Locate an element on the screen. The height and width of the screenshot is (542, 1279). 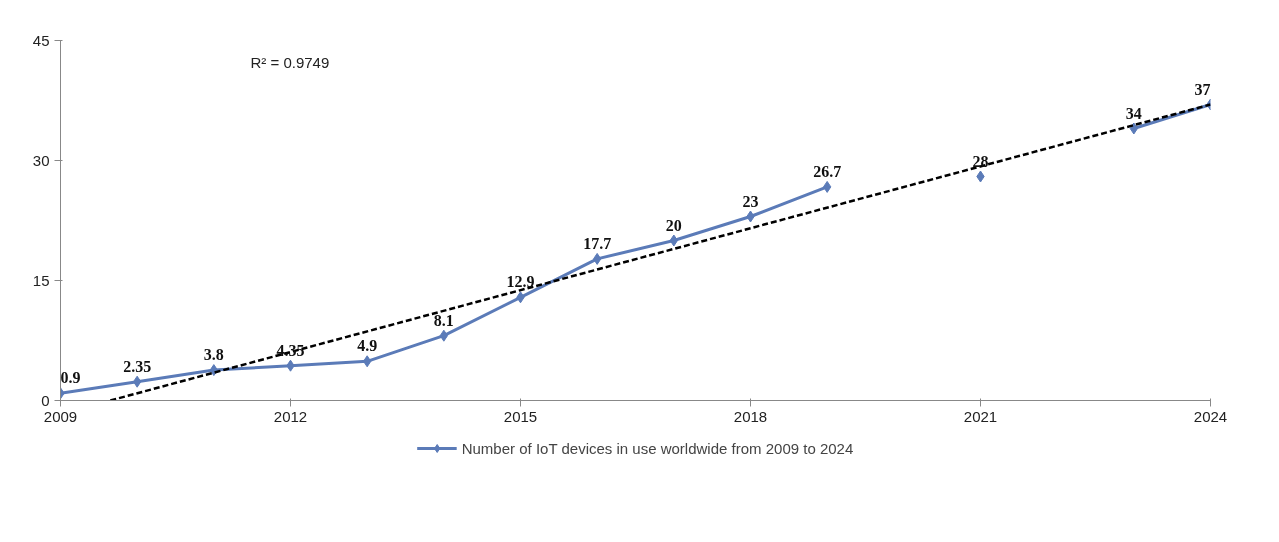
legend-label: Number of IoT devices in use worldwide from 2009 to 2024 is located at coordinates (657, 448).